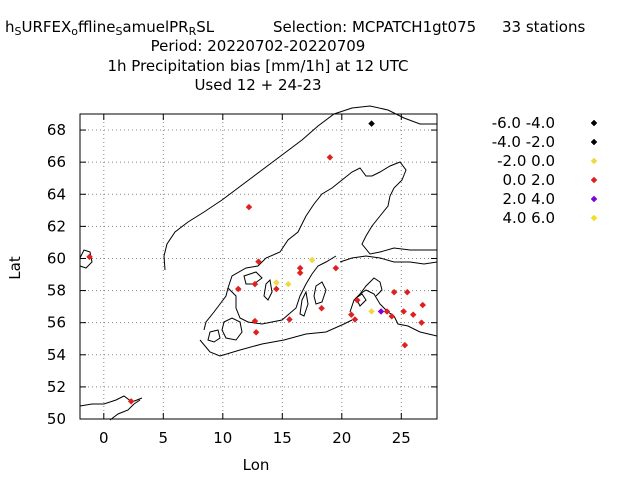  What do you see at coordinates (320, 293) in the screenshot?
I see `island-gotland` at bounding box center [320, 293].